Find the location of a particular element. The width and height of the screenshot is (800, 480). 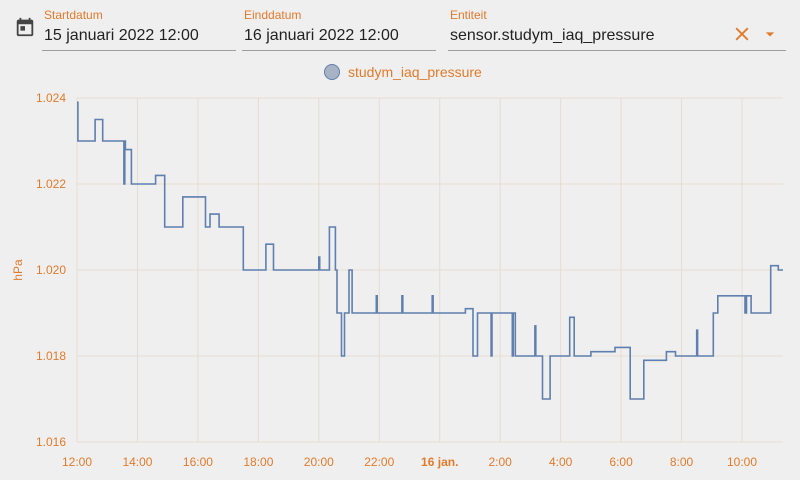

x-tick-label: 20:00 is located at coordinates (319, 462).